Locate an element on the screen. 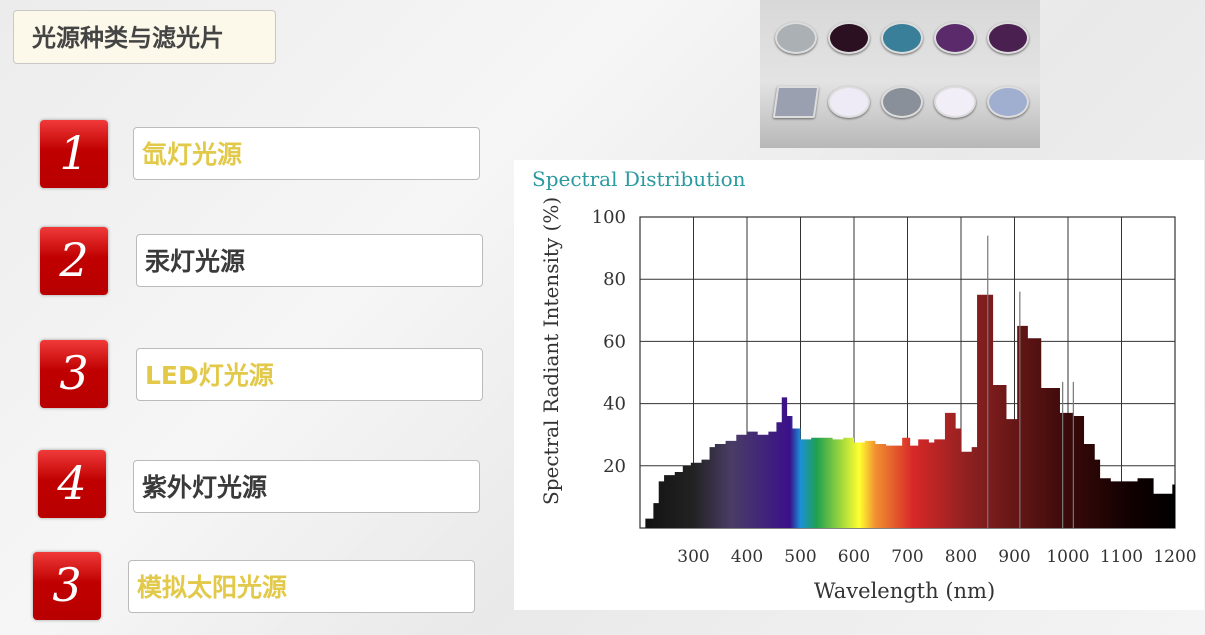  item-number-1: 1 is located at coordinates (74, 154).